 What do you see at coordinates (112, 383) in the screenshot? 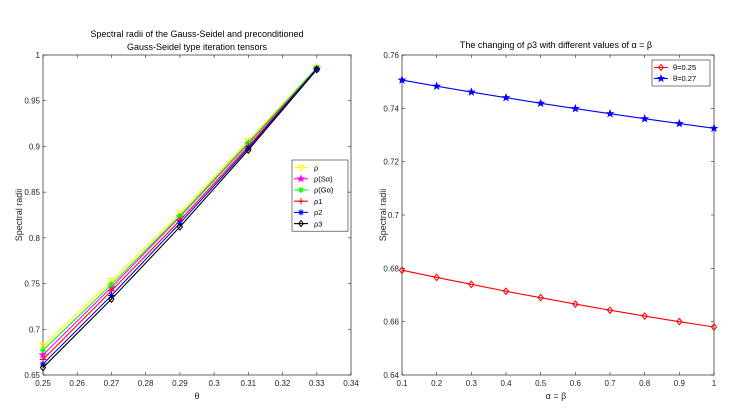
I see `left-chart-x-tick-label: 0.27` at bounding box center [112, 383].